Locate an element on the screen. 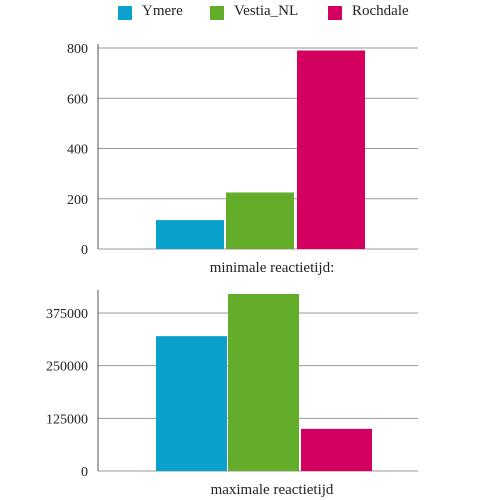 The height and width of the screenshot is (500, 500). y-tick-label: 600 is located at coordinates (77, 99).